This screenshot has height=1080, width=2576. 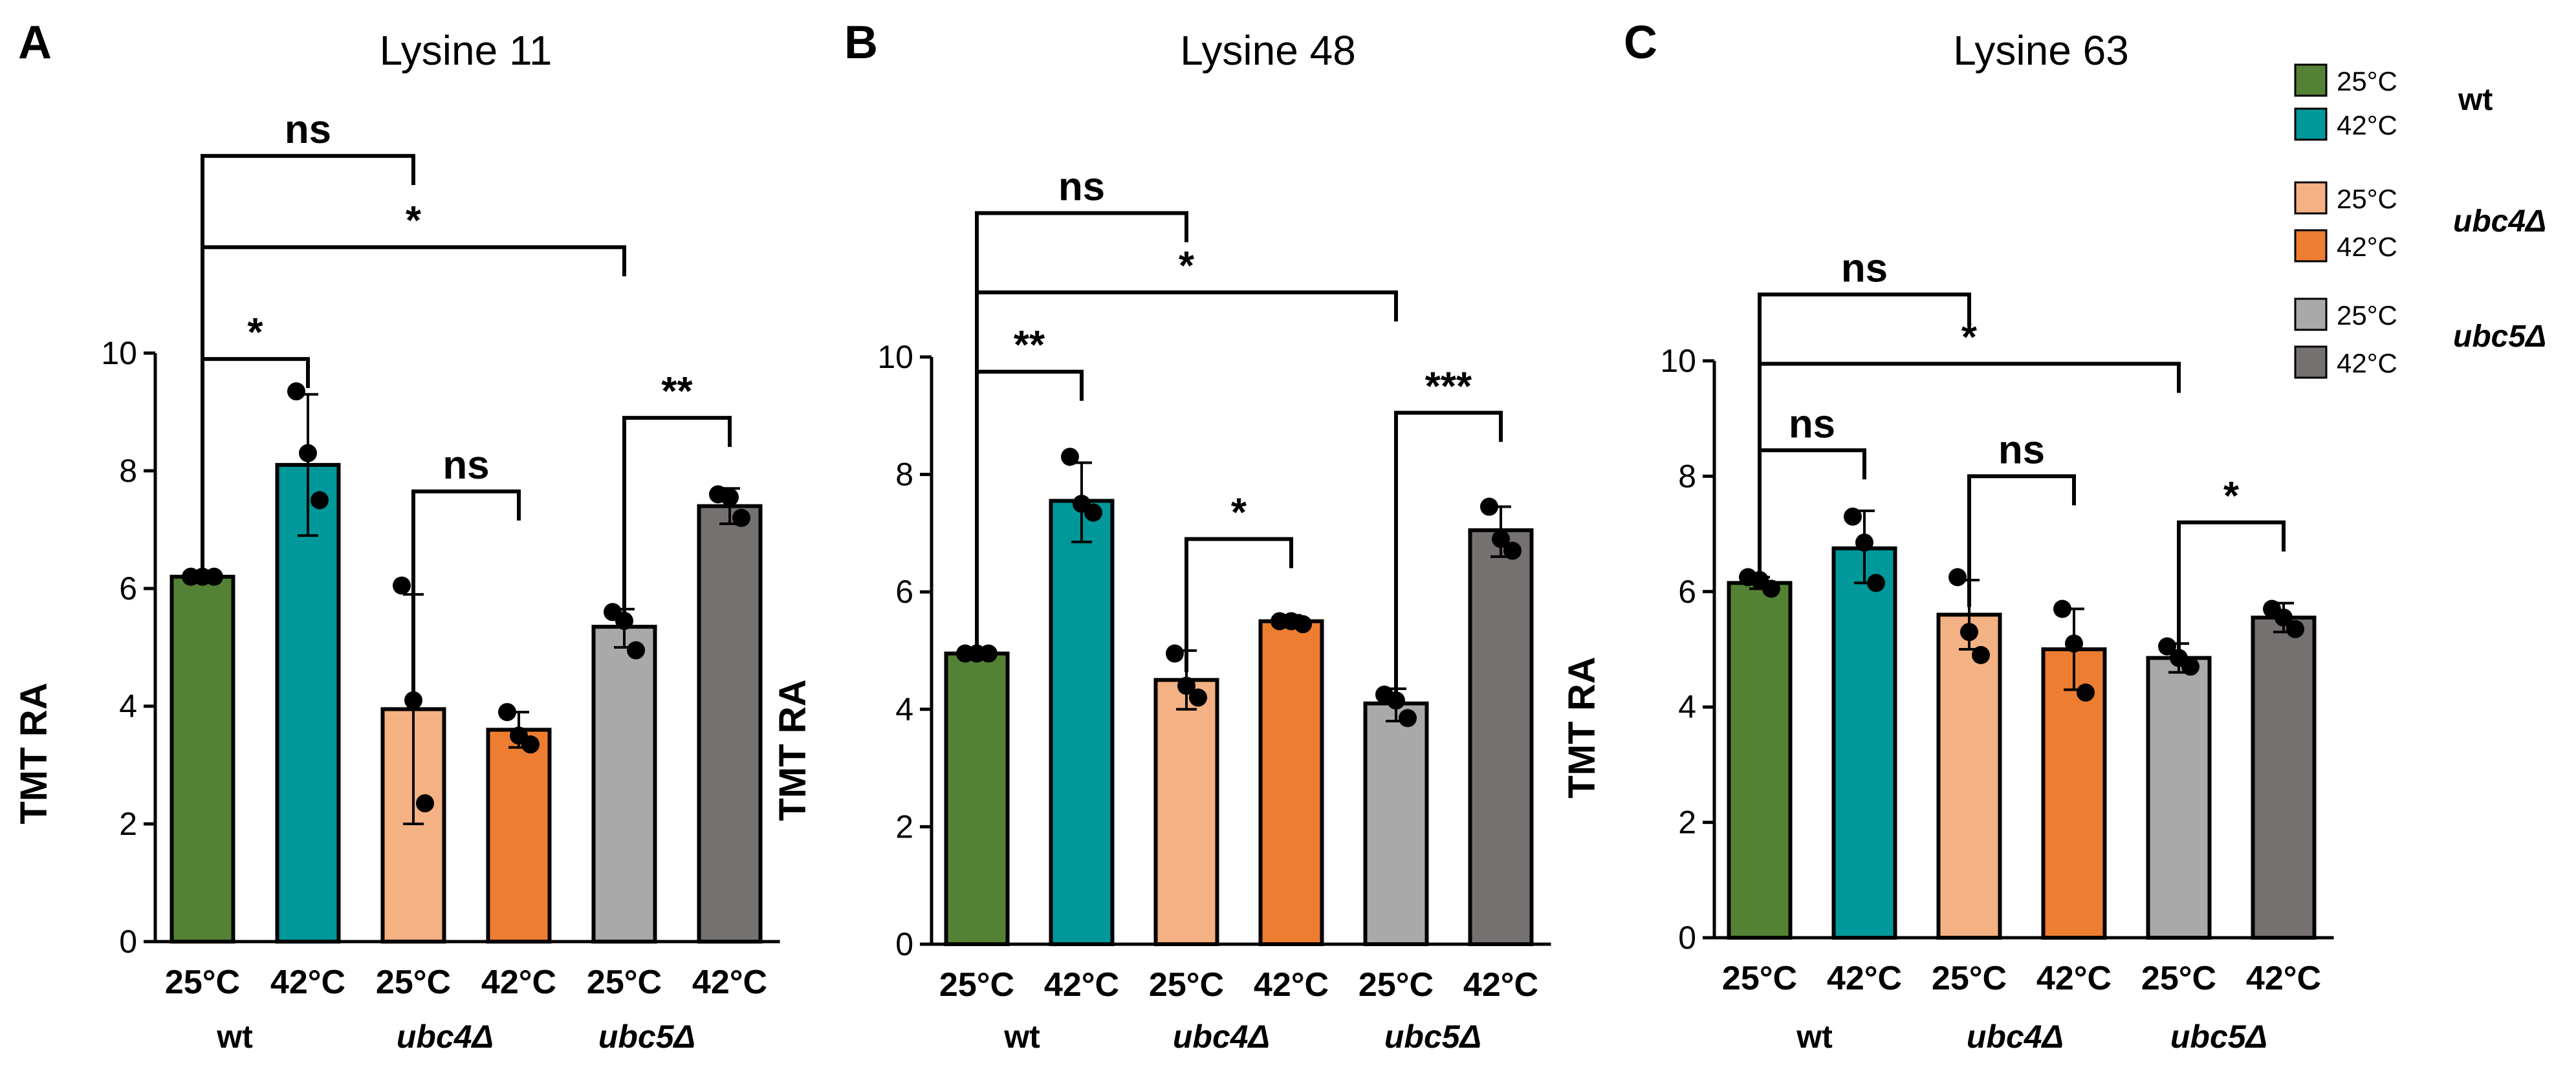 I want to click on panel-a-letter: A, so click(x=35, y=43).